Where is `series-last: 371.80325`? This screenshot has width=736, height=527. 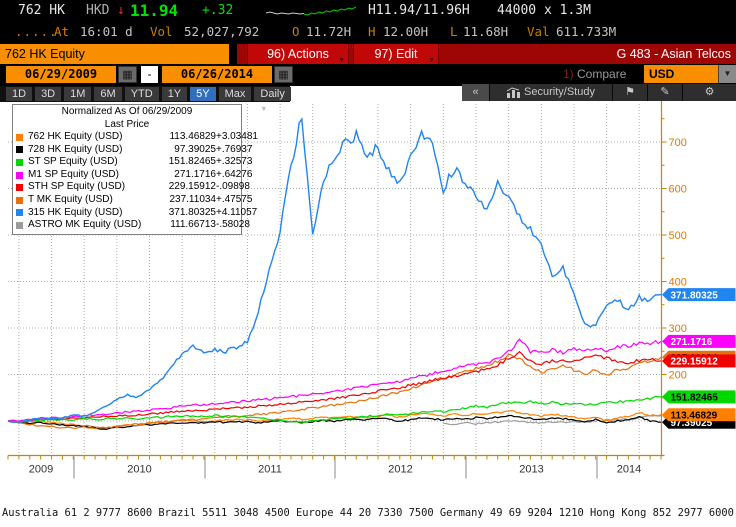
series-last: 371.80325 is located at coordinates (192, 212).